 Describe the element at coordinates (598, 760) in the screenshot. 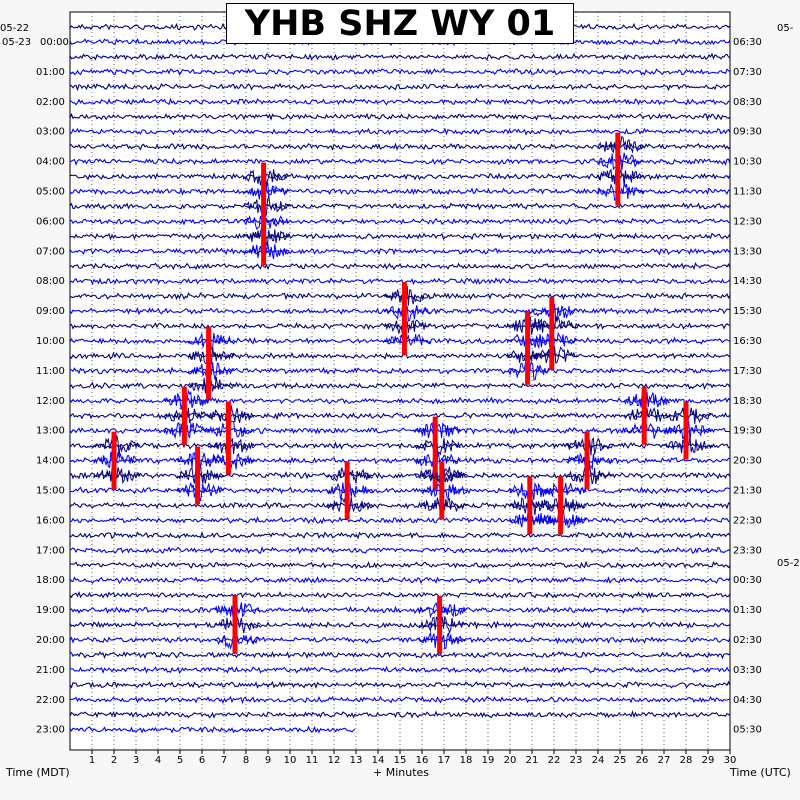

I see `x-tick-label: 24` at that location.